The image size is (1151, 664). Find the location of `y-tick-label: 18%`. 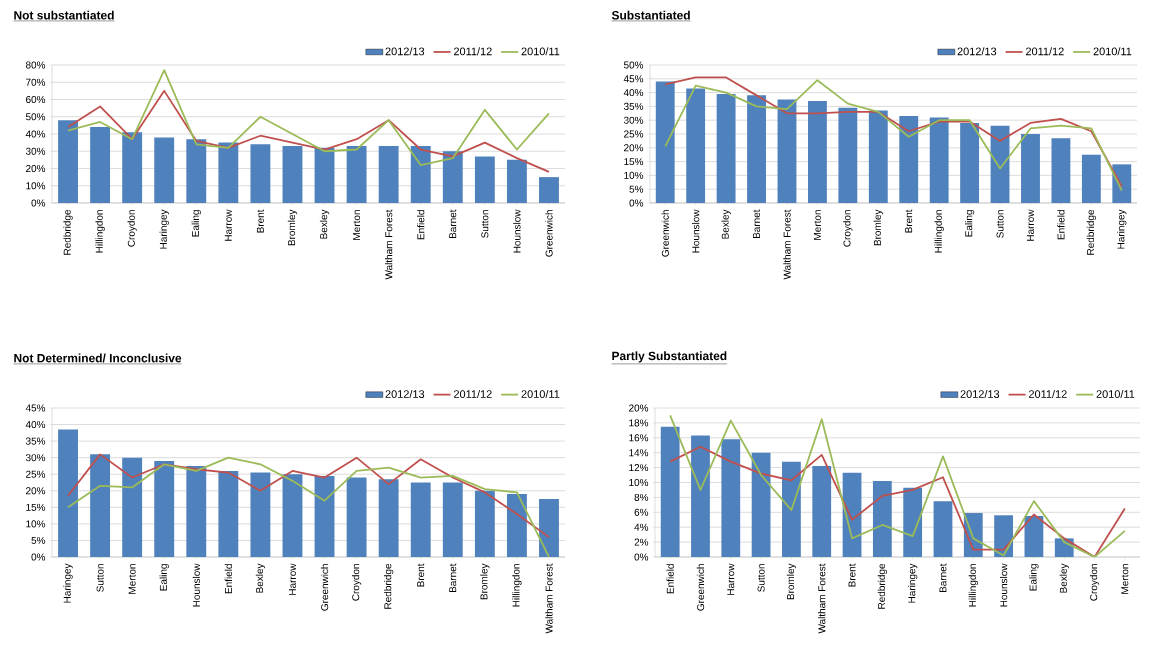

y-tick-label: 18% is located at coordinates (639, 423).